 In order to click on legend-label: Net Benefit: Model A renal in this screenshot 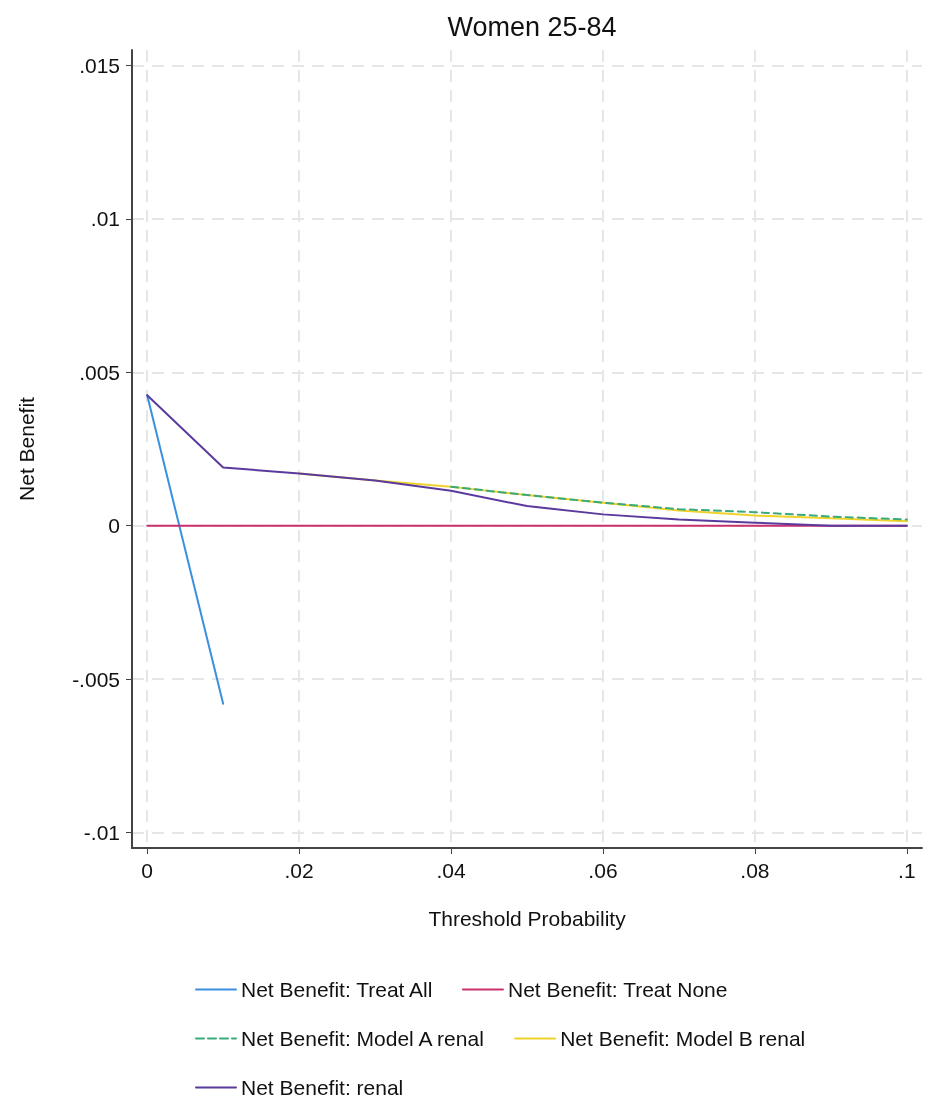, I will do `click(362, 1038)`.